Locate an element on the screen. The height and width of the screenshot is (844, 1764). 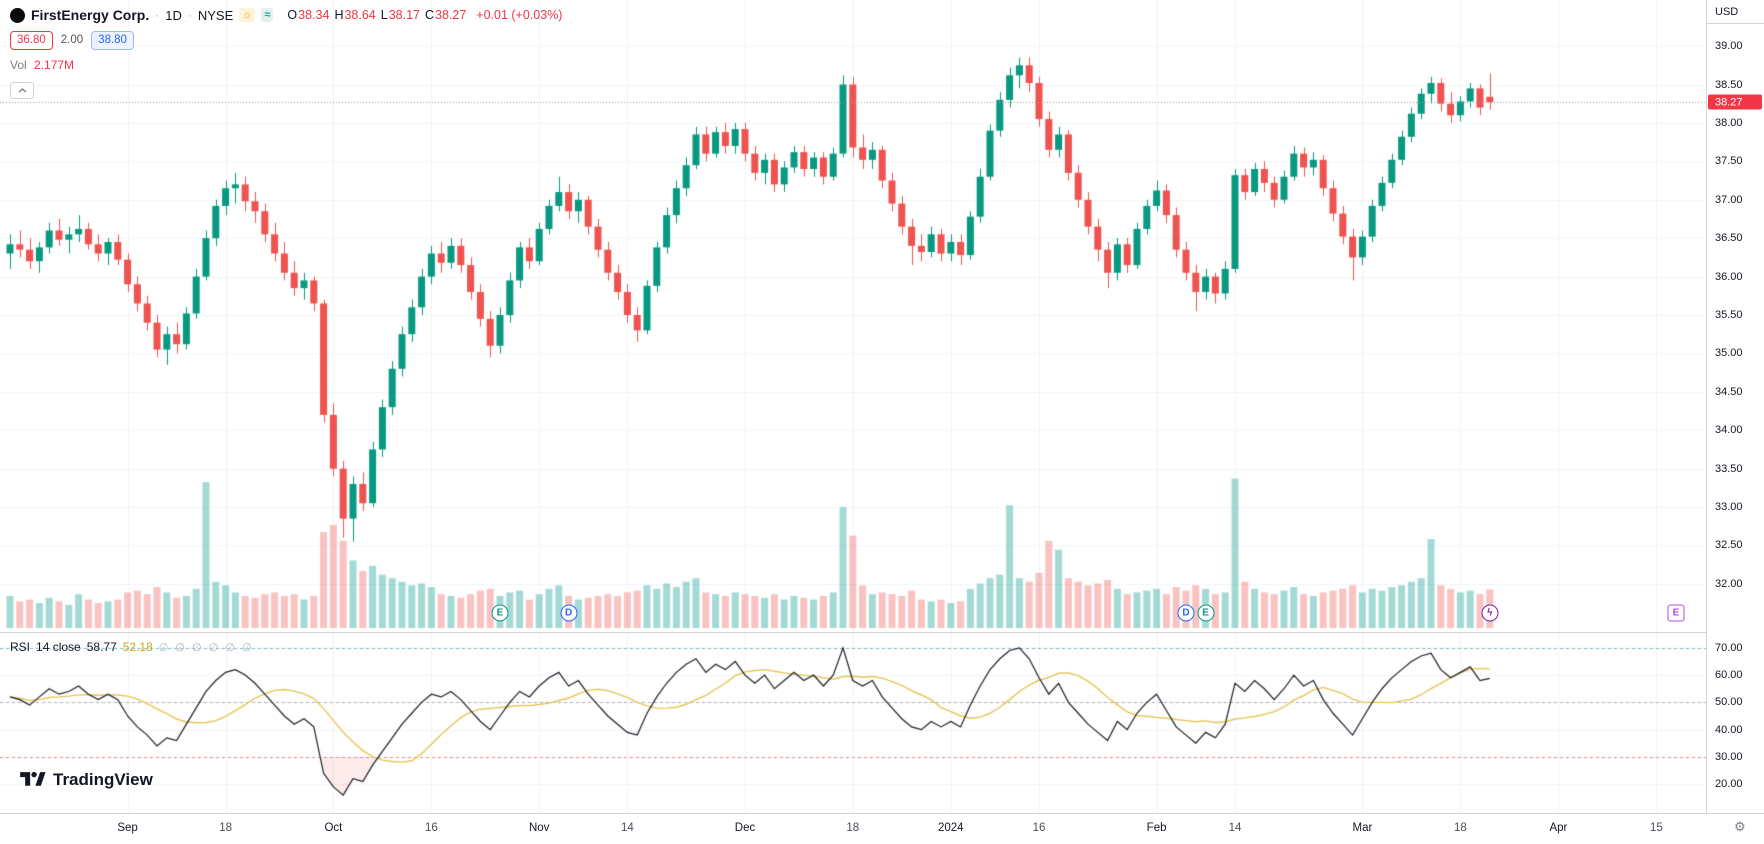
tradingview-logo-text: TradingView is located at coordinates (103, 779).